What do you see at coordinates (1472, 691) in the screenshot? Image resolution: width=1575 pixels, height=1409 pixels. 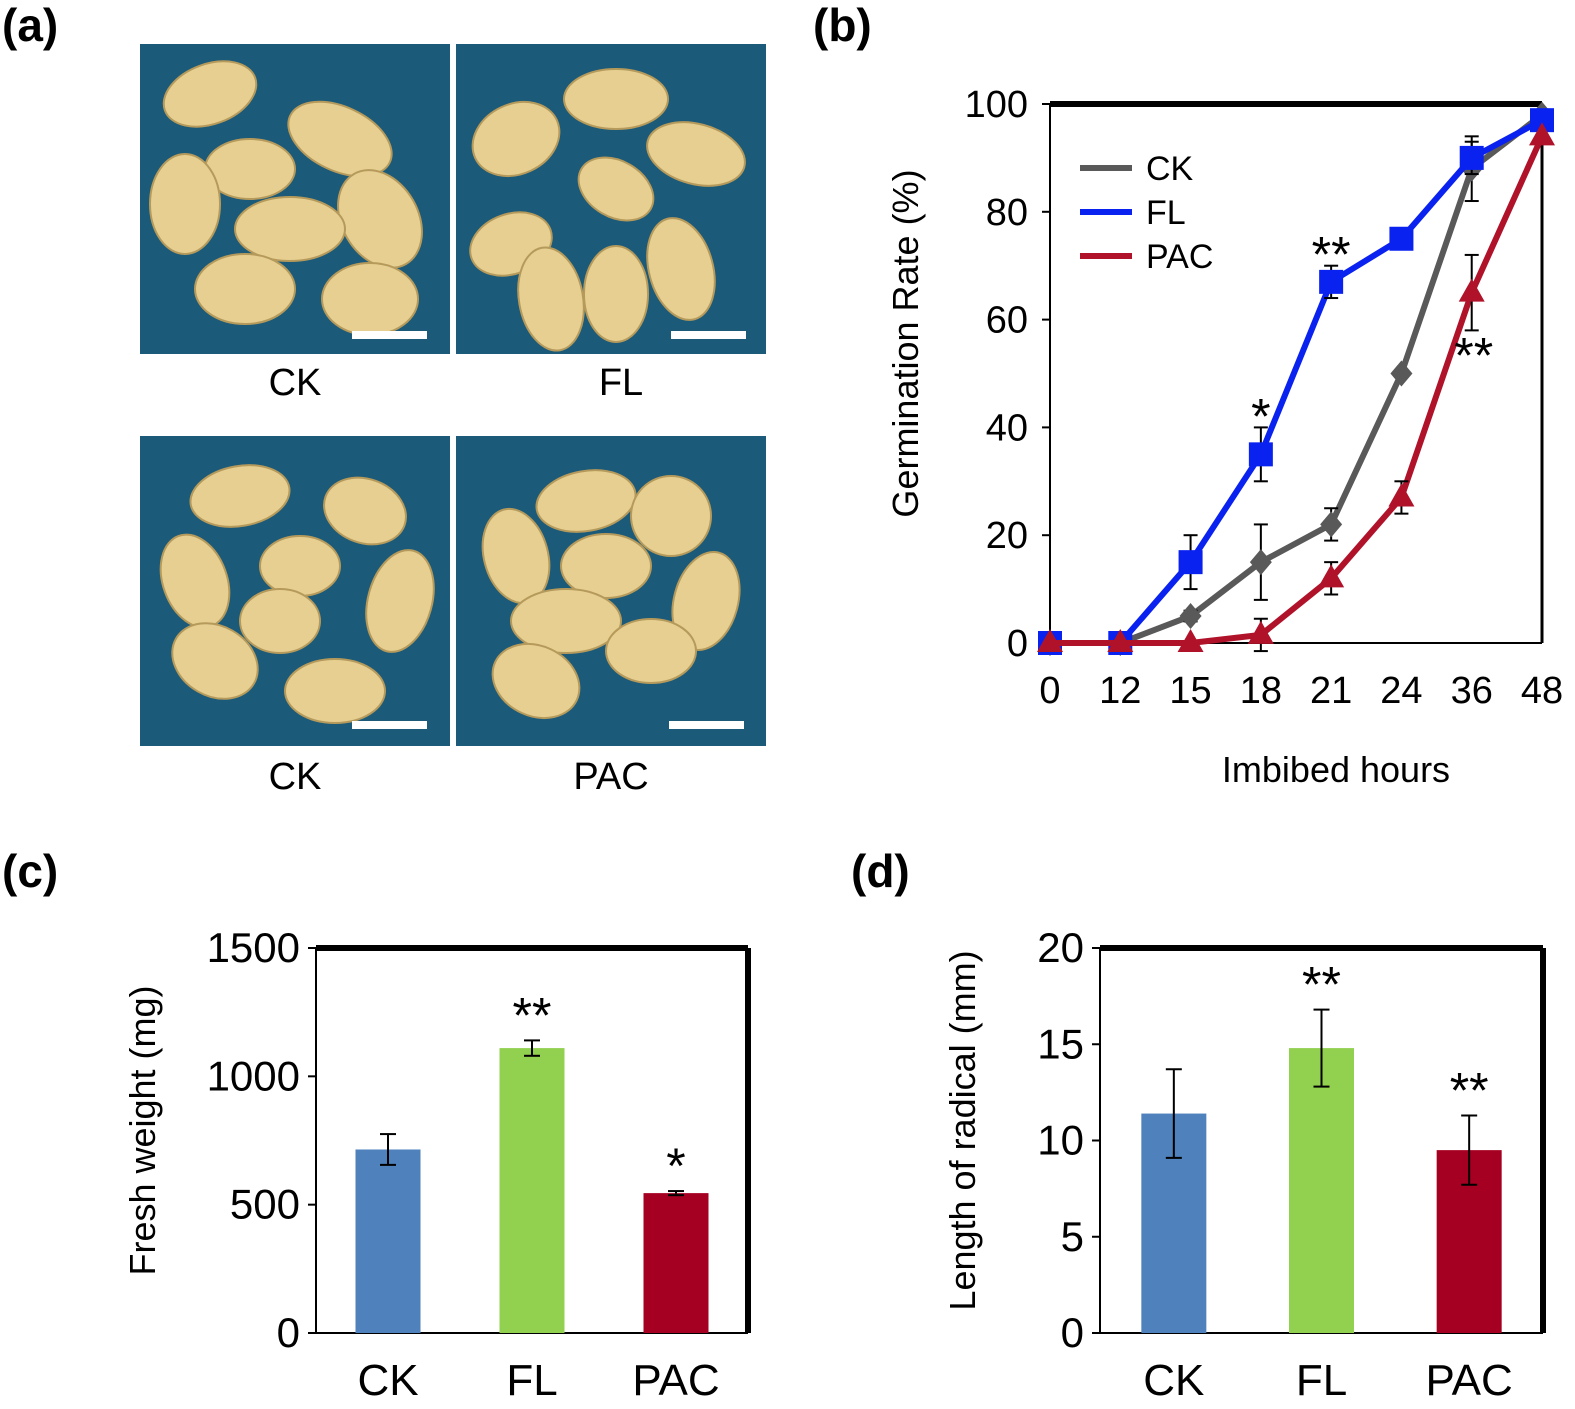 I see `x-tick-label: 36` at bounding box center [1472, 691].